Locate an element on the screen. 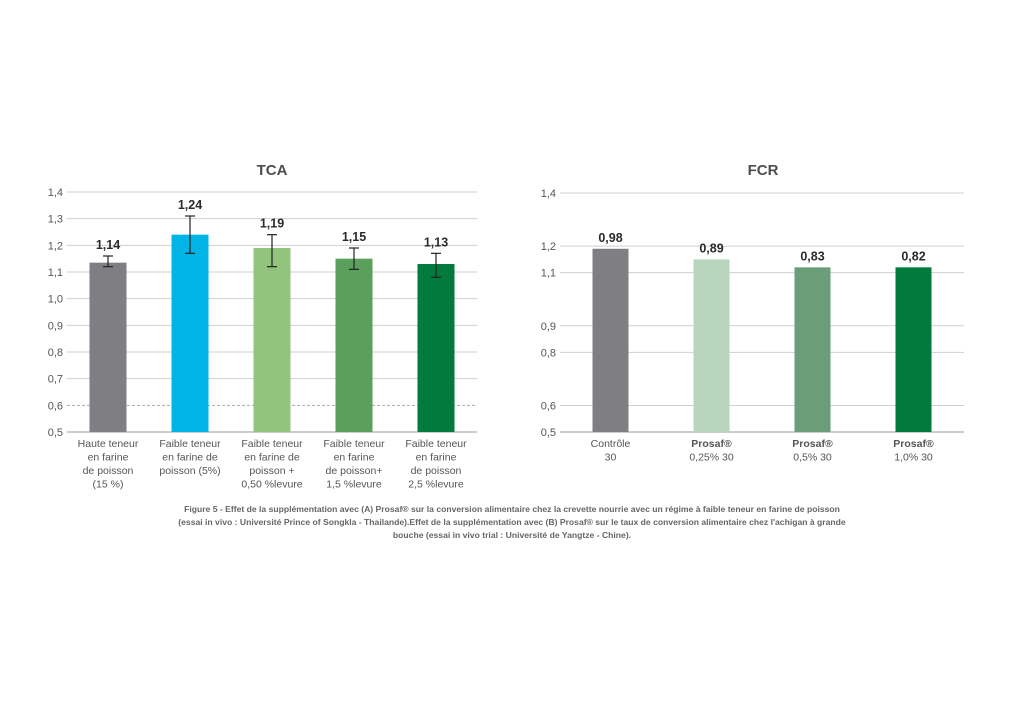  tca-value-label: 1,19 is located at coordinates (272, 224).